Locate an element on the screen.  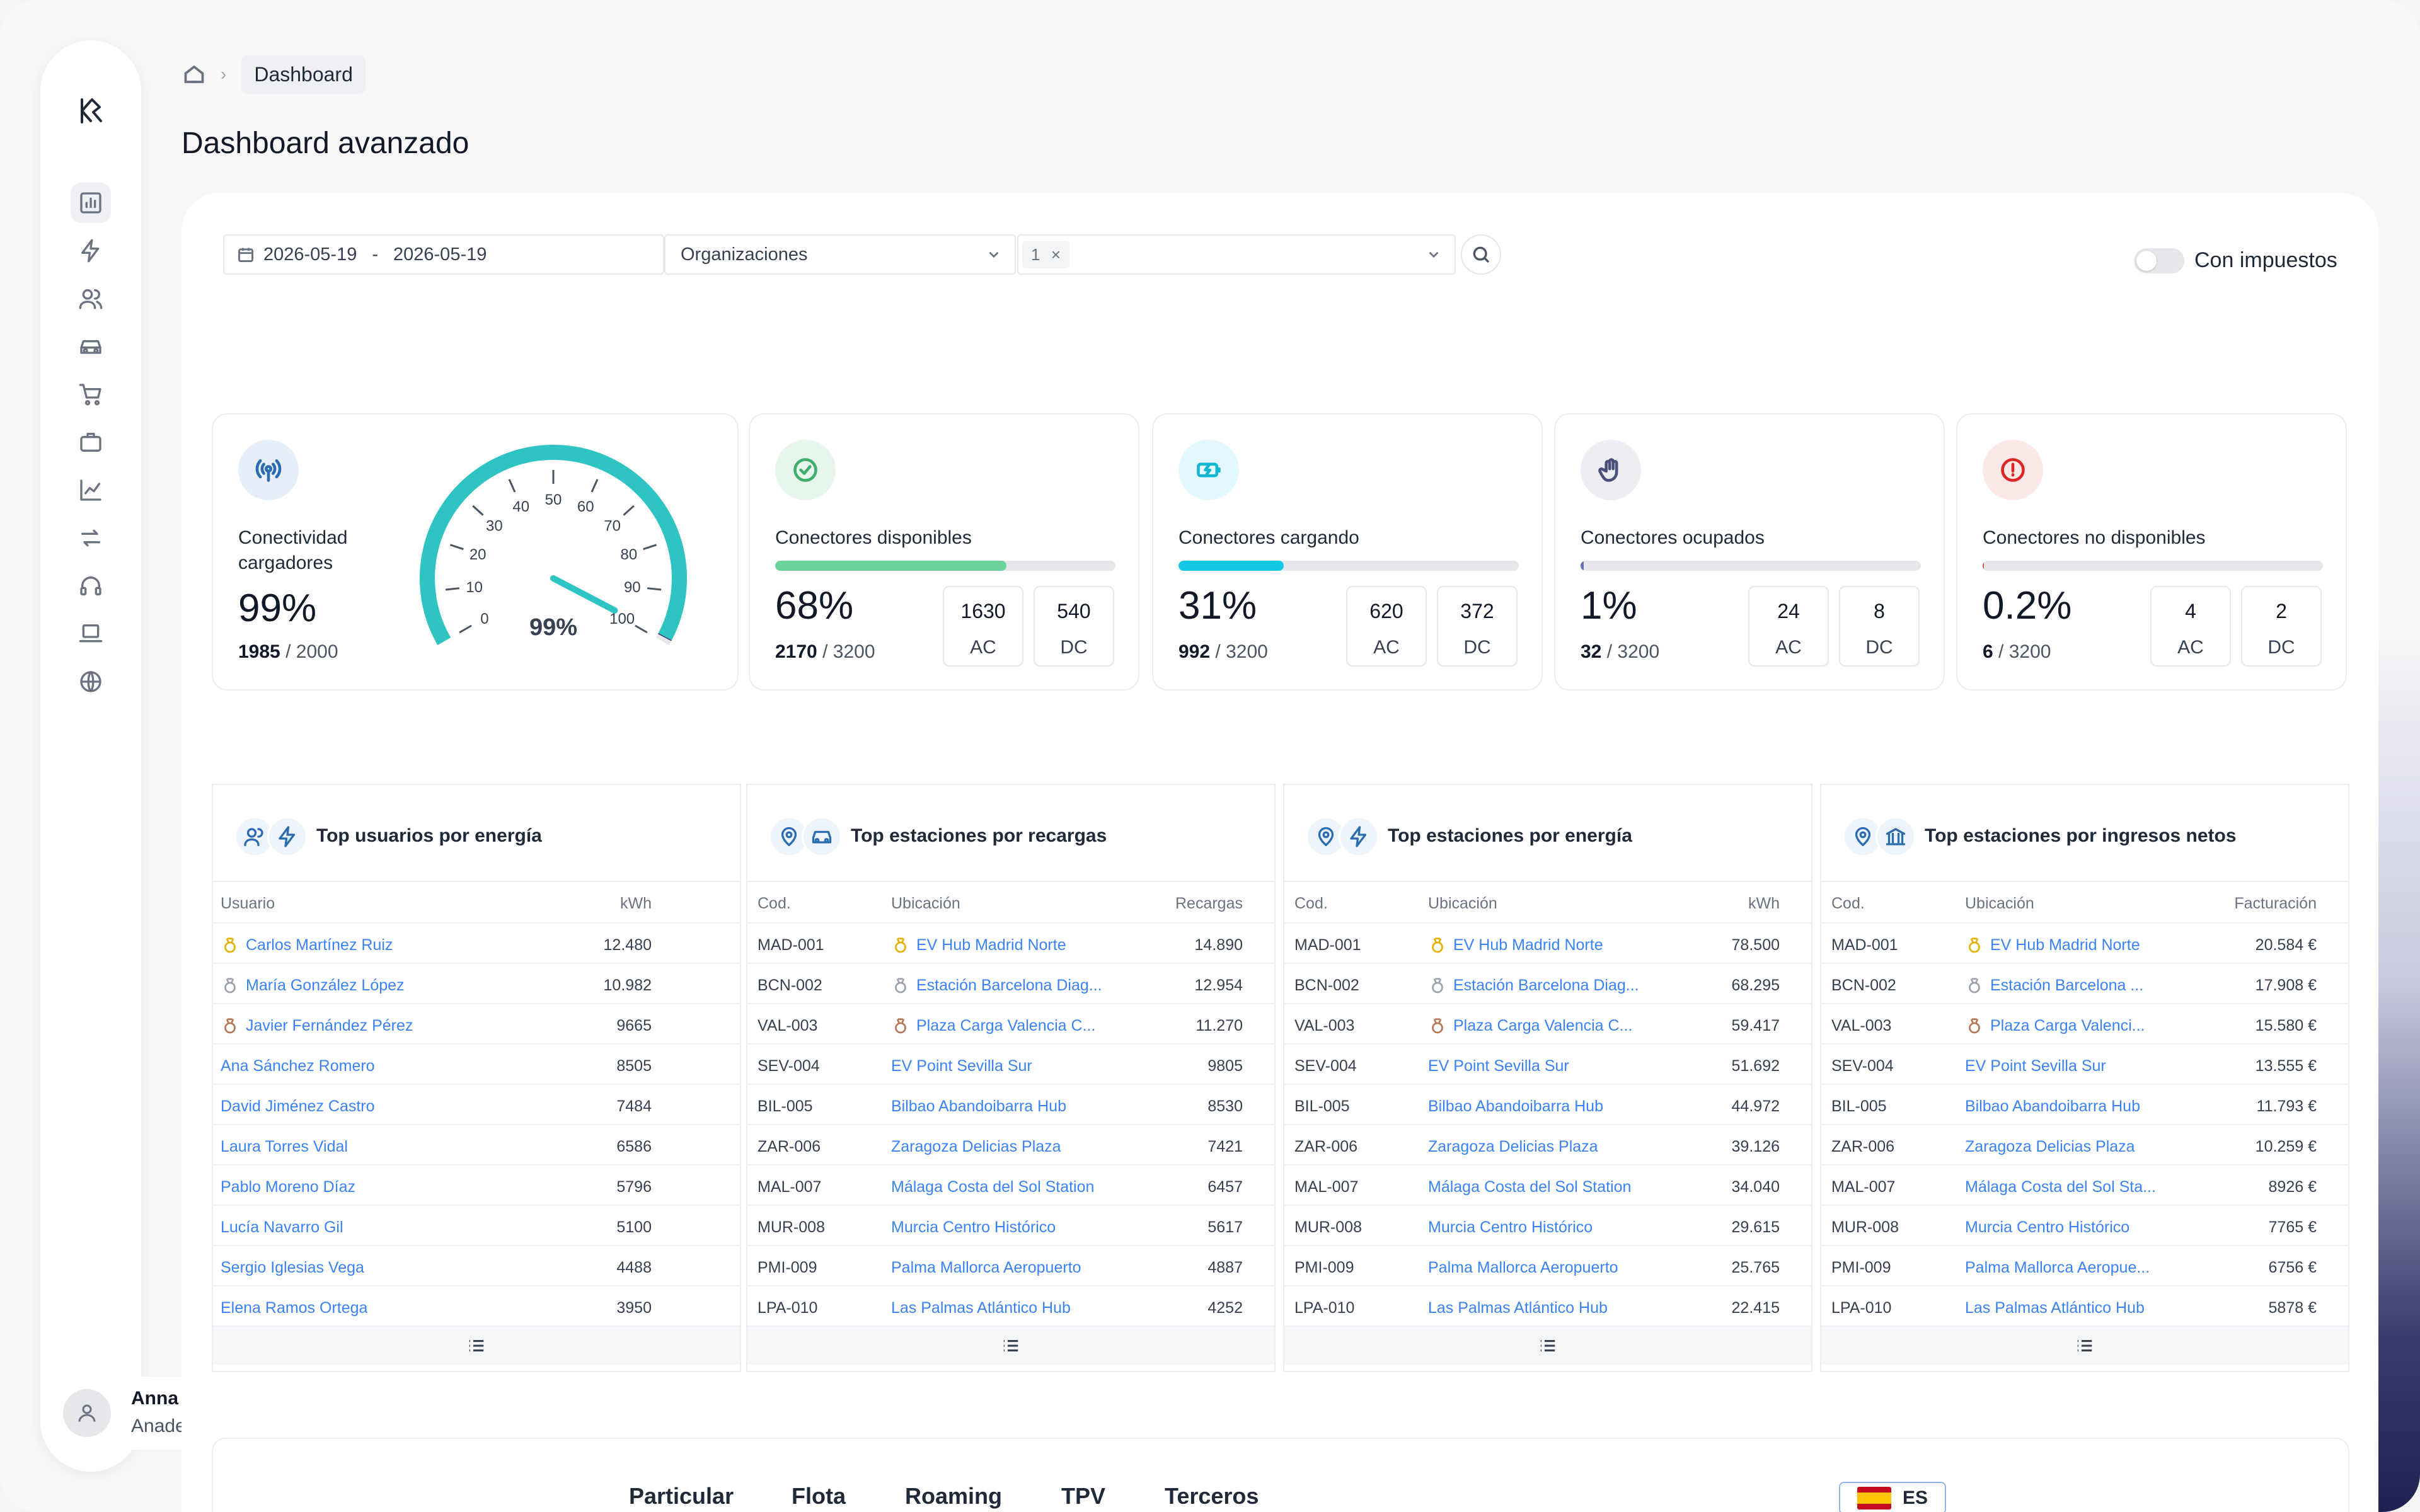
table-row: ZAR-006 Zaragoza Delicias Plaza 10.259 € is located at coordinates (2084, 1145).